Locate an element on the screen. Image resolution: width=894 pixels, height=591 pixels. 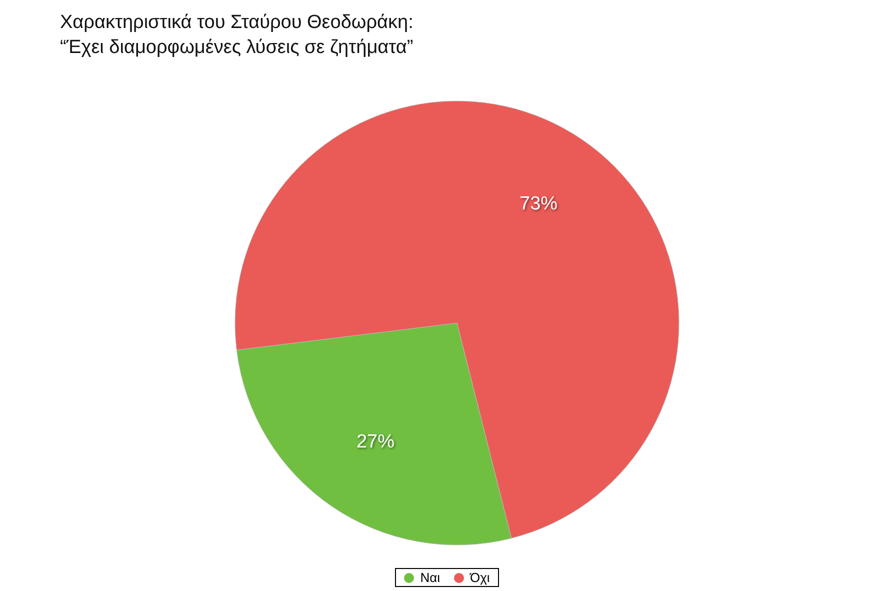
legend-label: Όχι is located at coordinates (480, 577).